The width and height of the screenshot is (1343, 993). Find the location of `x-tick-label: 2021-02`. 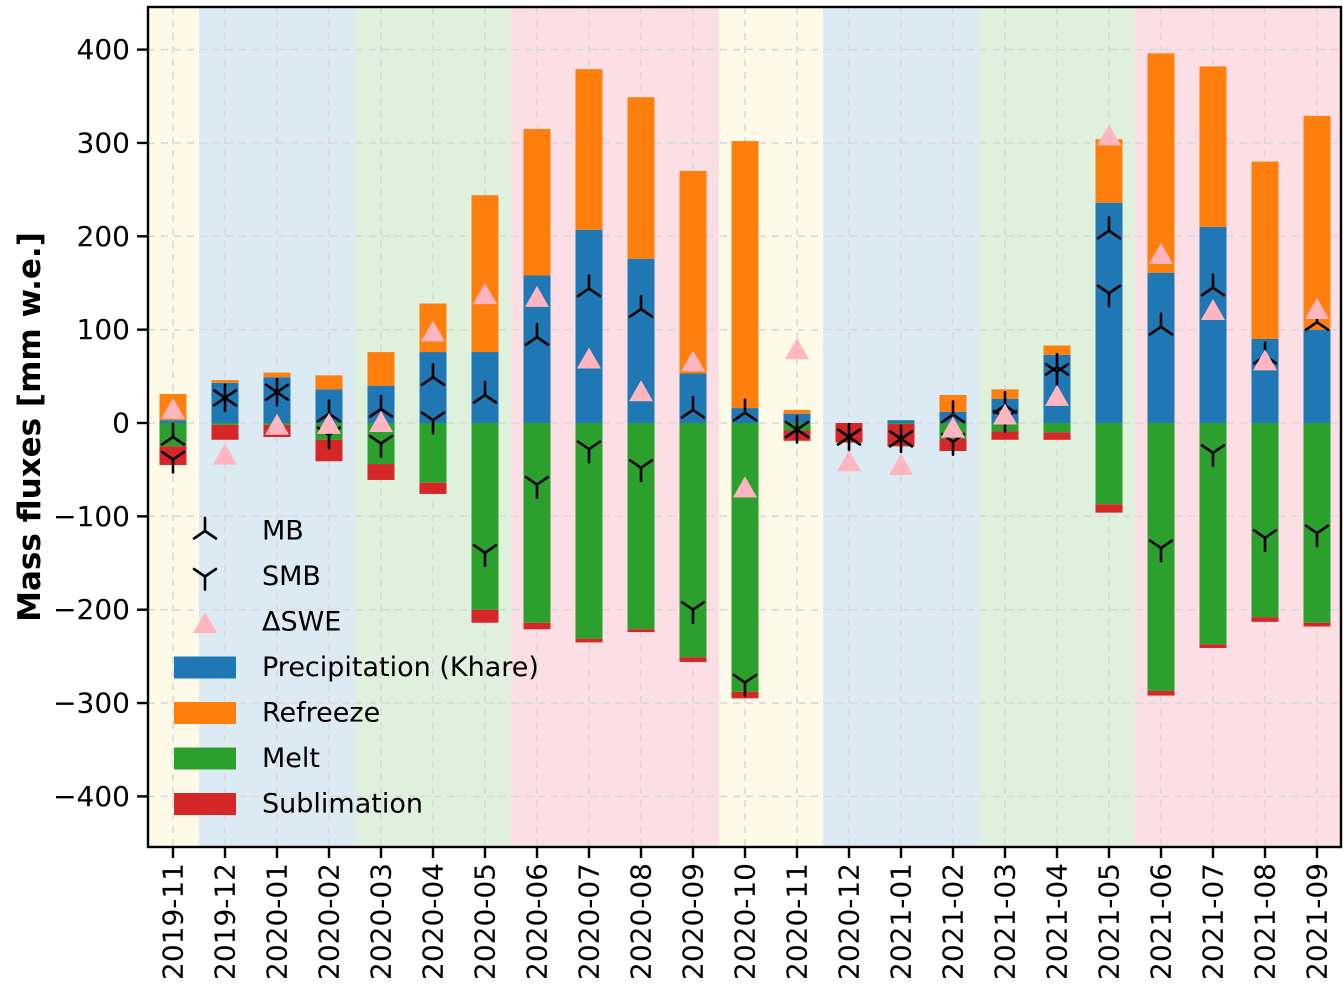

x-tick-label: 2021-02 is located at coordinates (953, 921).